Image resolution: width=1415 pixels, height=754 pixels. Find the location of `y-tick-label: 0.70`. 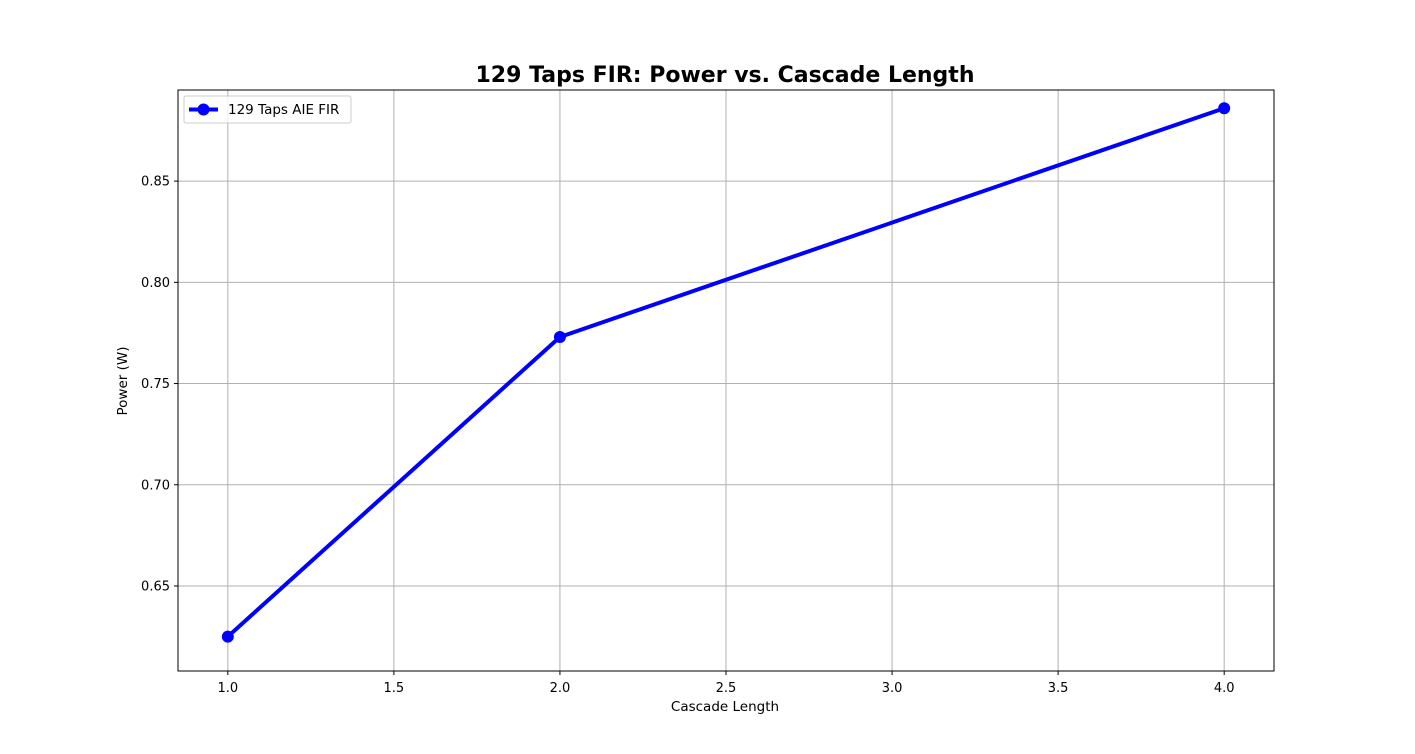

y-tick-label: 0.70 is located at coordinates (155, 485).